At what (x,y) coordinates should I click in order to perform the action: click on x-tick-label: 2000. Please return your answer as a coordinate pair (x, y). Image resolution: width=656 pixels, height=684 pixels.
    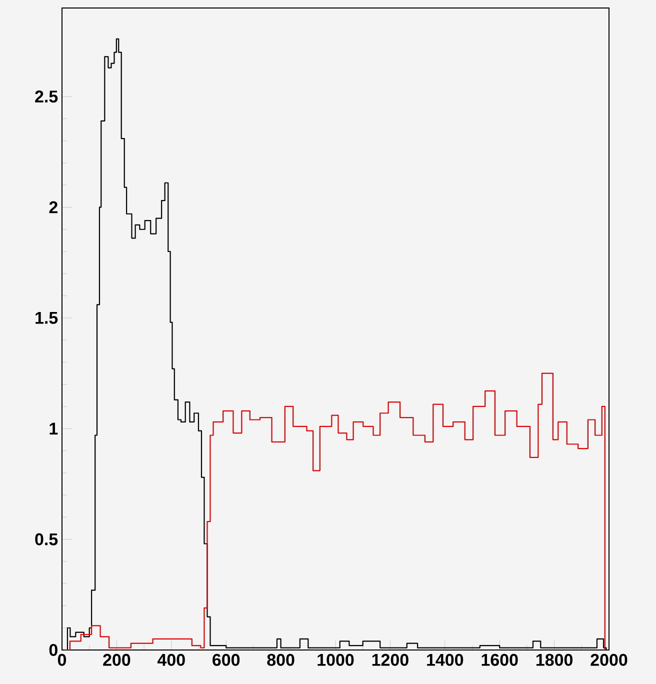
    Looking at the image, I should click on (609, 660).